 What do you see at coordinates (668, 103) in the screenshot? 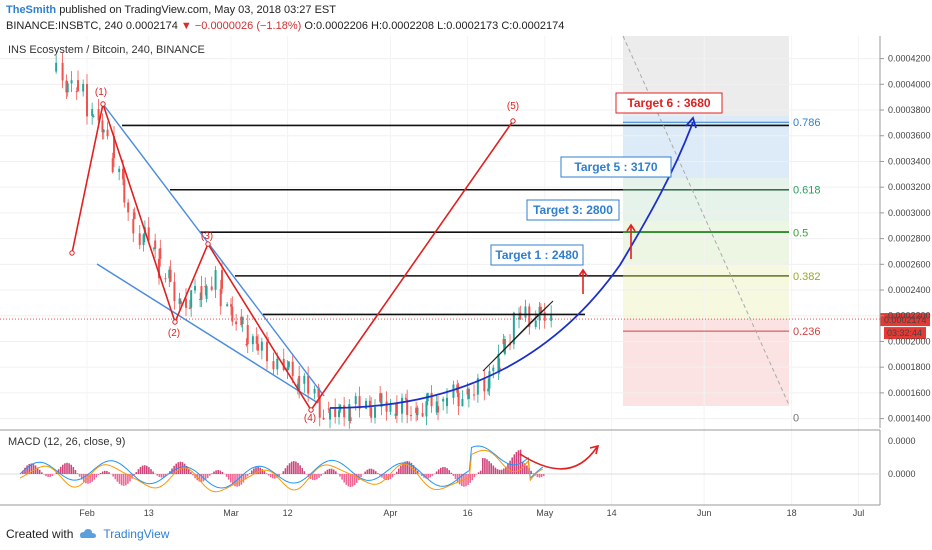
I see `target-label: Target 6 : 3680` at bounding box center [668, 103].